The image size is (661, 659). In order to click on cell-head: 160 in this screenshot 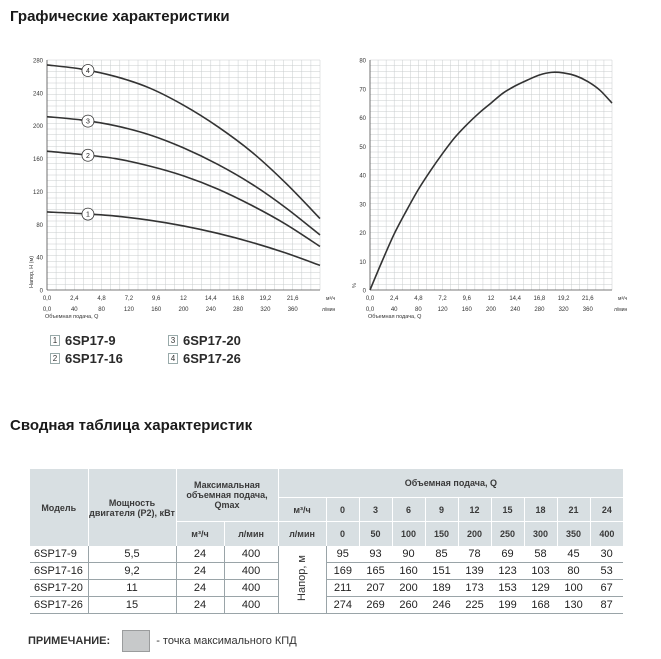, I will do `click(409, 571)`.